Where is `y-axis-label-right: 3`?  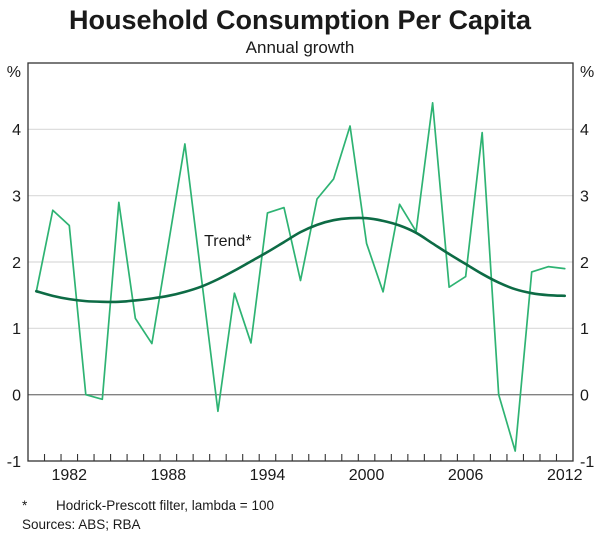
y-axis-label-right: 3 is located at coordinates (584, 196).